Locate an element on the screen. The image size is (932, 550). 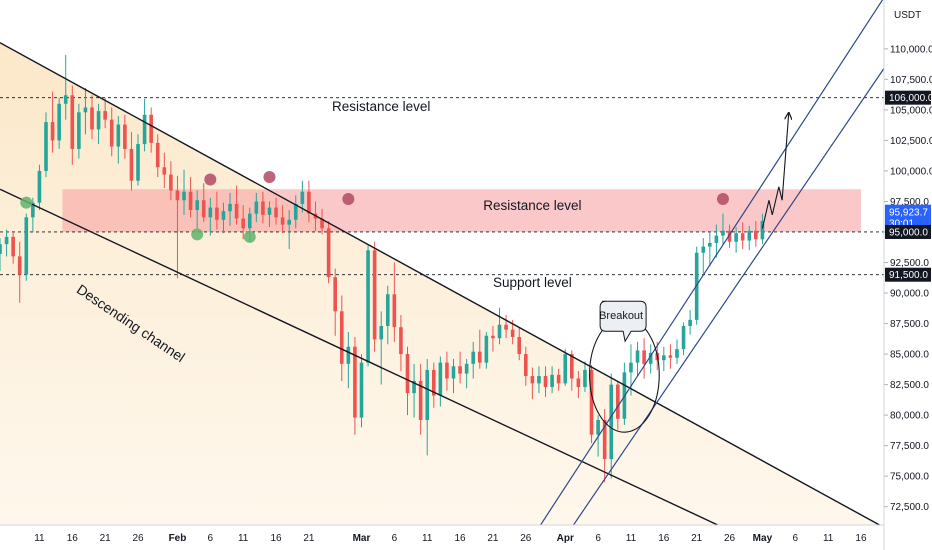
y-tick-label: 102,500.0 is located at coordinates (911, 141).